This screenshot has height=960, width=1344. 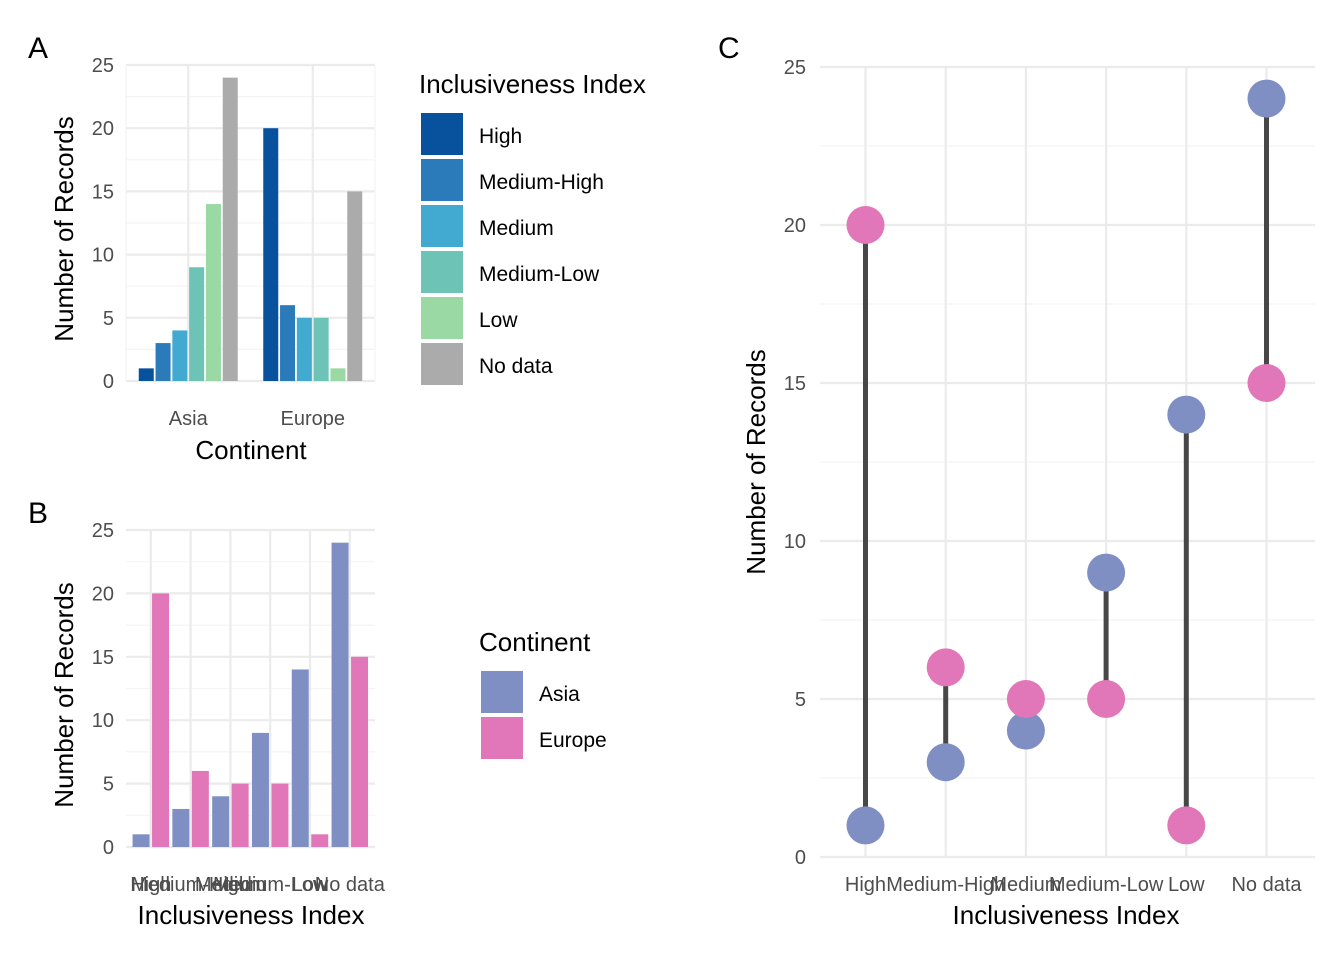 What do you see at coordinates (559, 694) in the screenshot?
I see `legend-continent-label-asia: Asia` at bounding box center [559, 694].